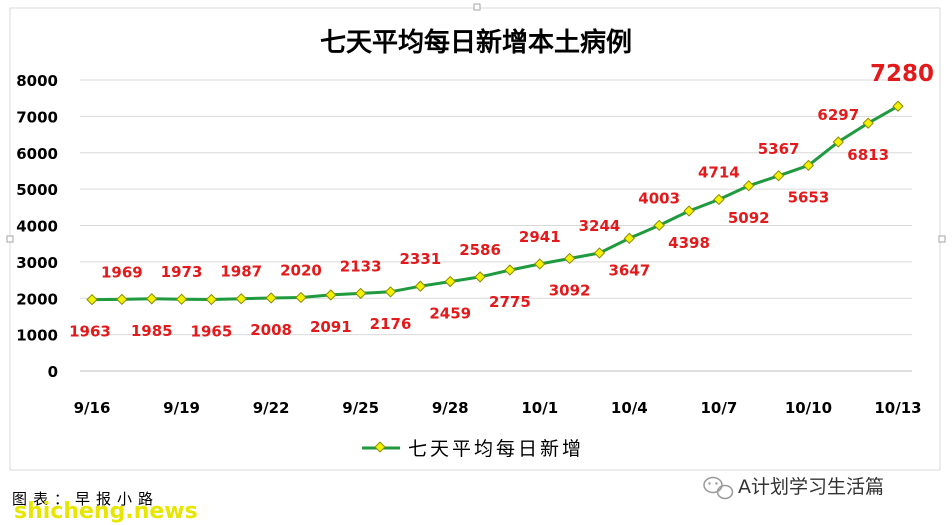 The image size is (952, 525). Describe the element at coordinates (301, 271) in the screenshot. I see `data-label: 2020` at that location.